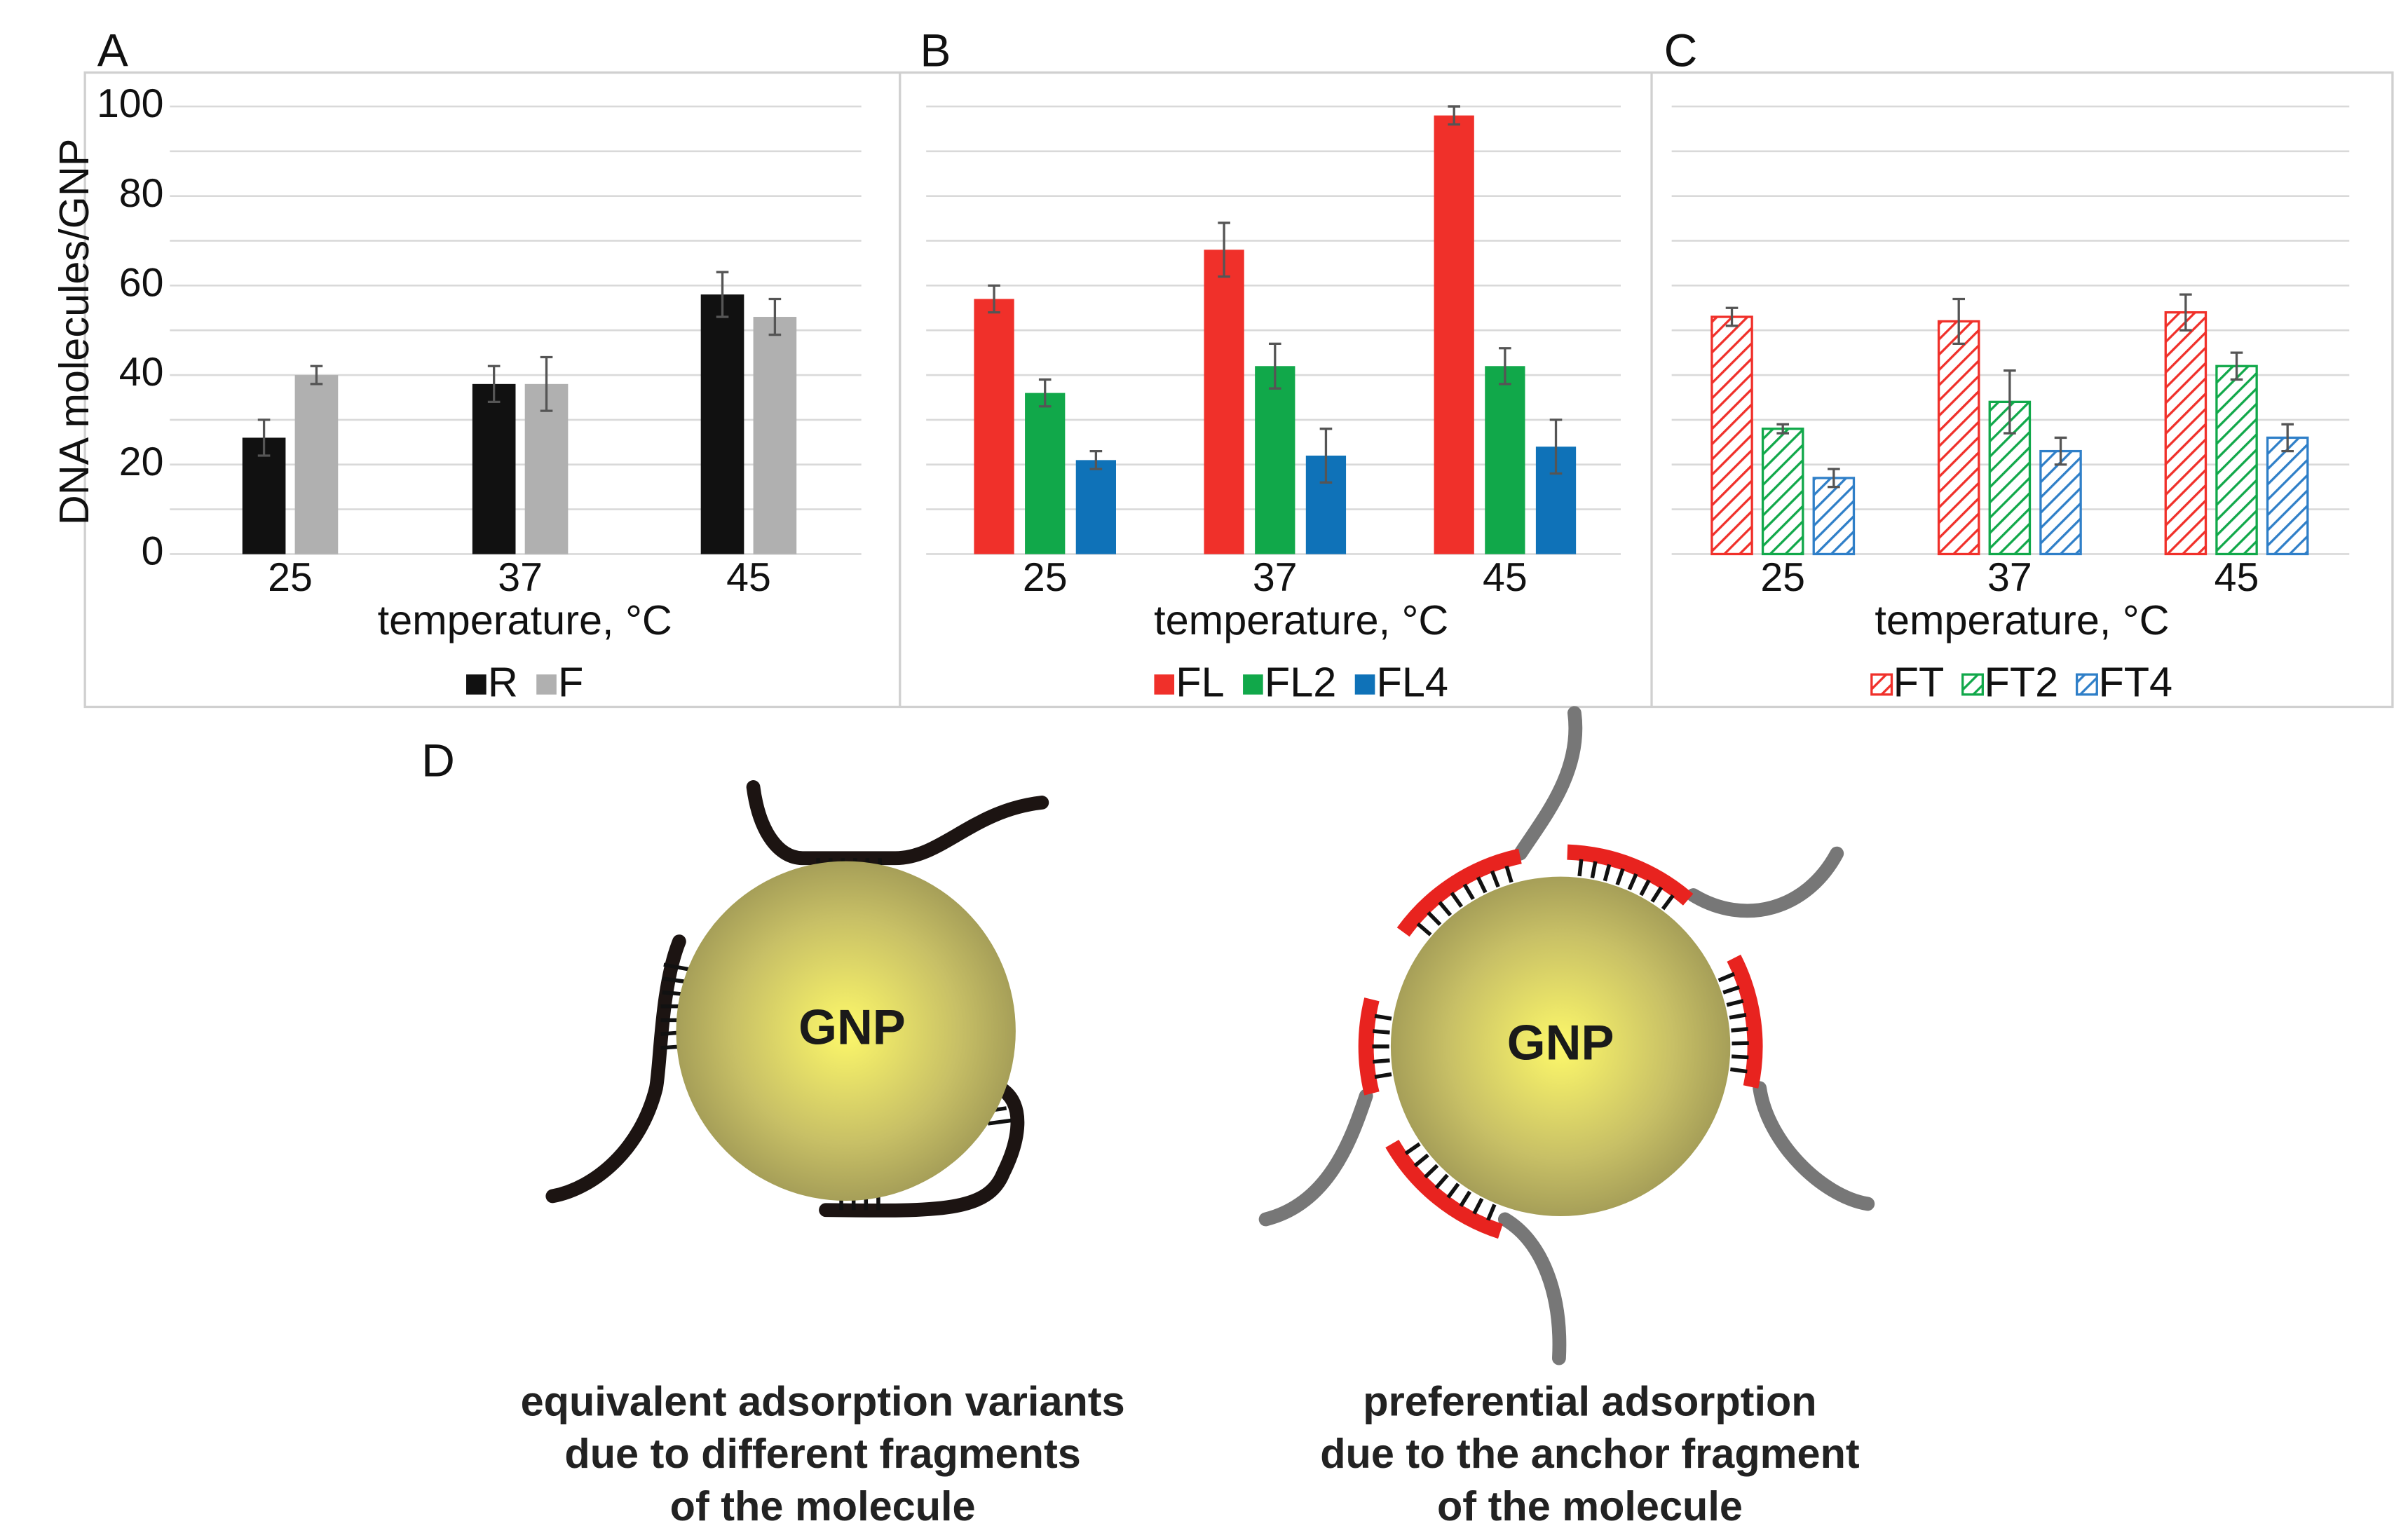  Describe the element at coordinates (1589, 1400) in the screenshot. I see `caption: preferential adsorption` at that location.